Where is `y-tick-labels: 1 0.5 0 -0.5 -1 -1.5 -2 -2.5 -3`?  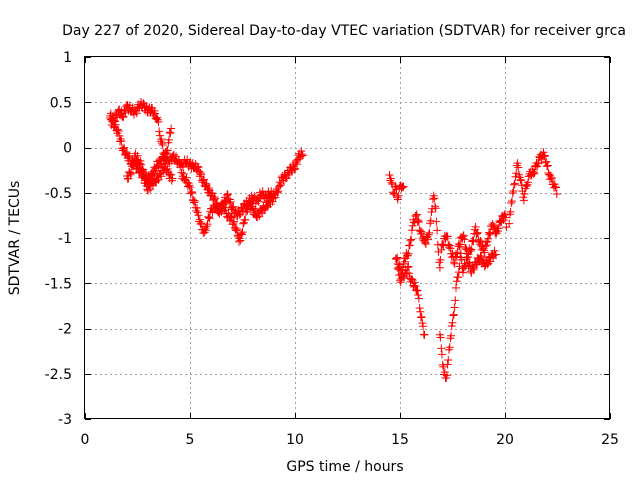 y-tick-labels: 1 0.5 0 -0.5 -1 -1.5 -2 -2.5 -3 is located at coordinates (58, 239).